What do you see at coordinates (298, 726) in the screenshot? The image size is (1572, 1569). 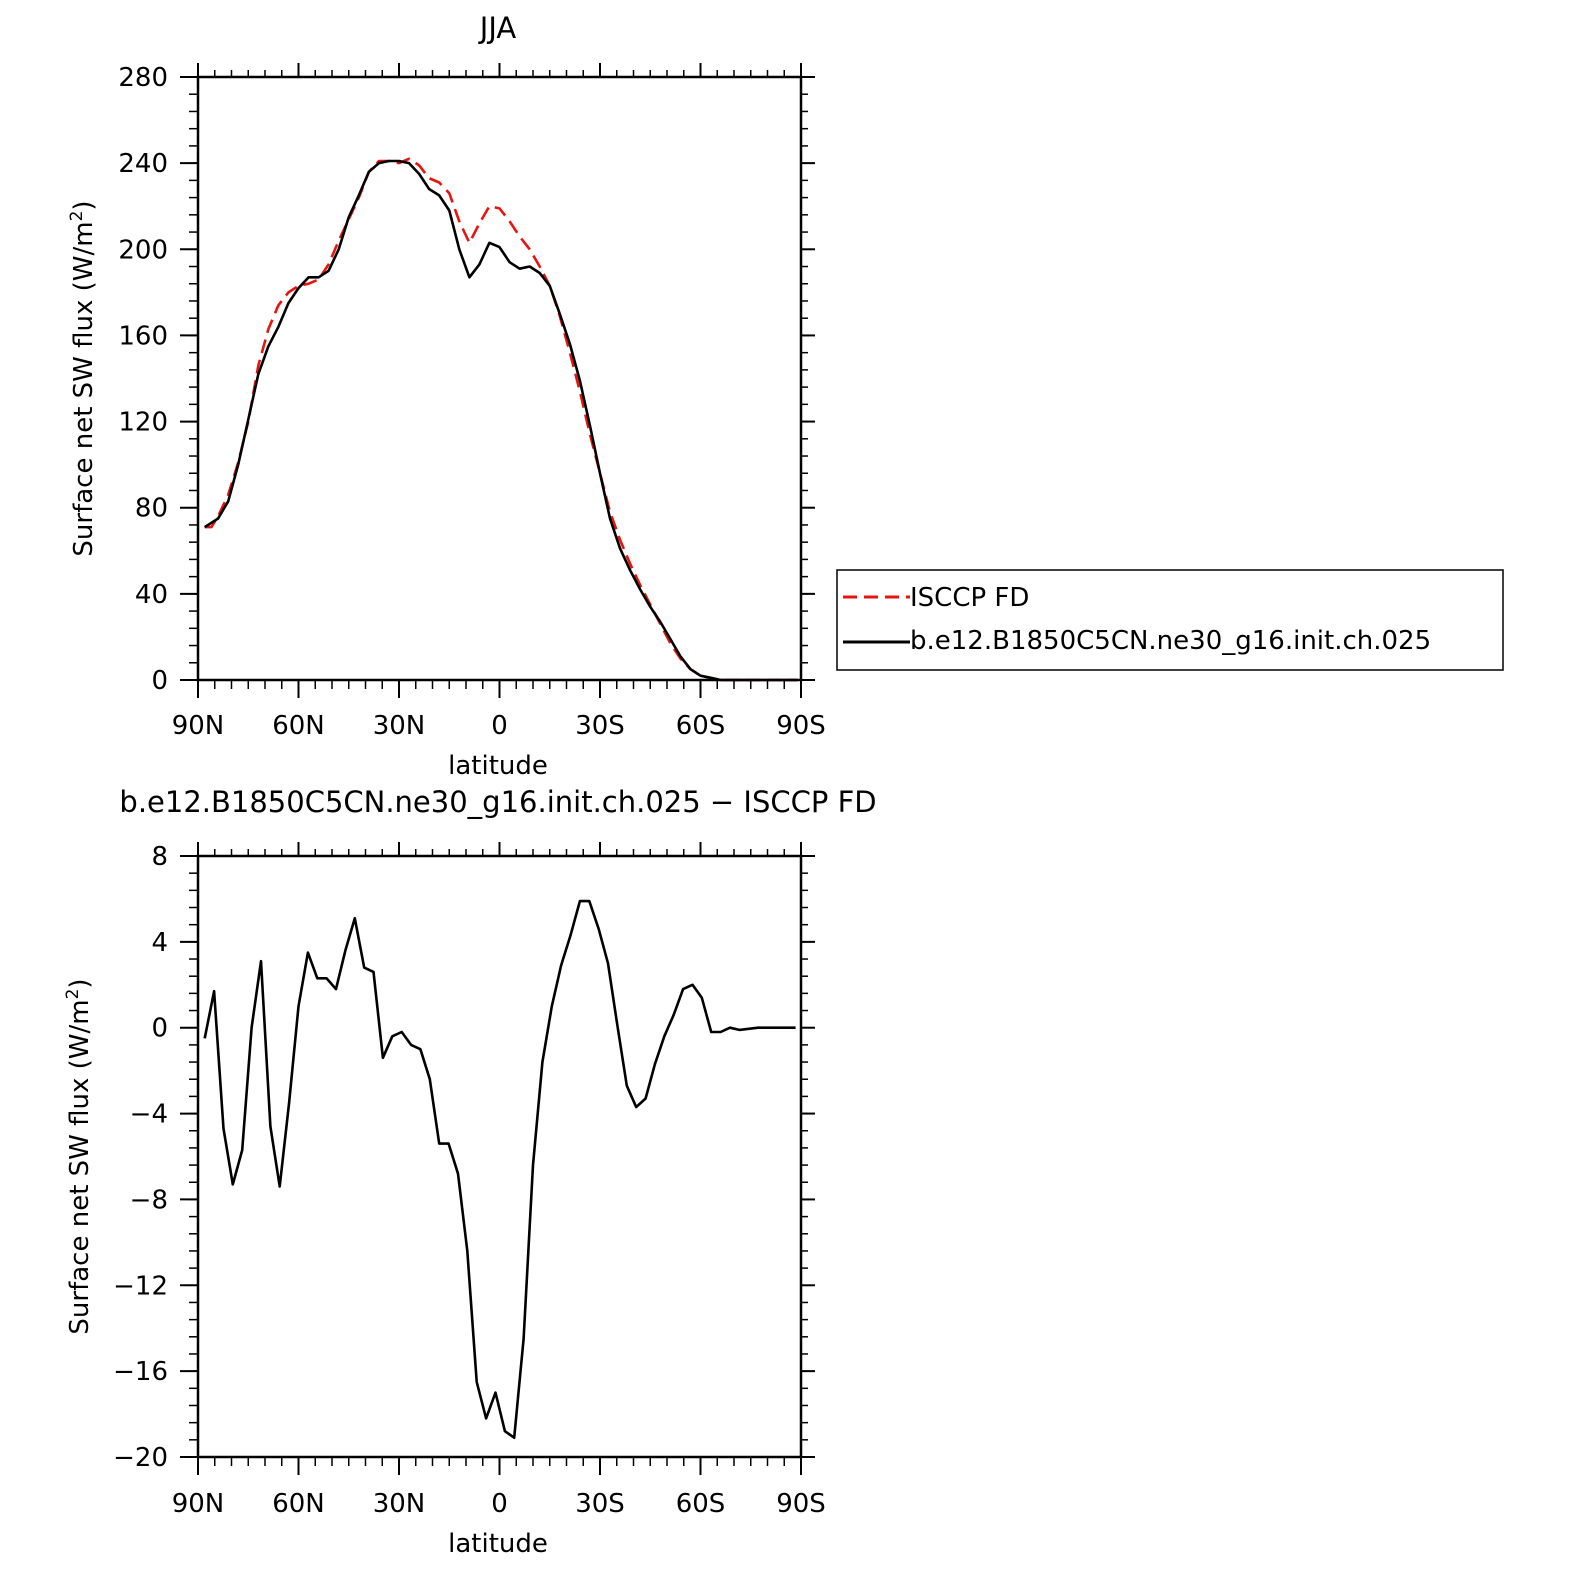 I see `top-x-tick-label: 60N` at bounding box center [298, 726].